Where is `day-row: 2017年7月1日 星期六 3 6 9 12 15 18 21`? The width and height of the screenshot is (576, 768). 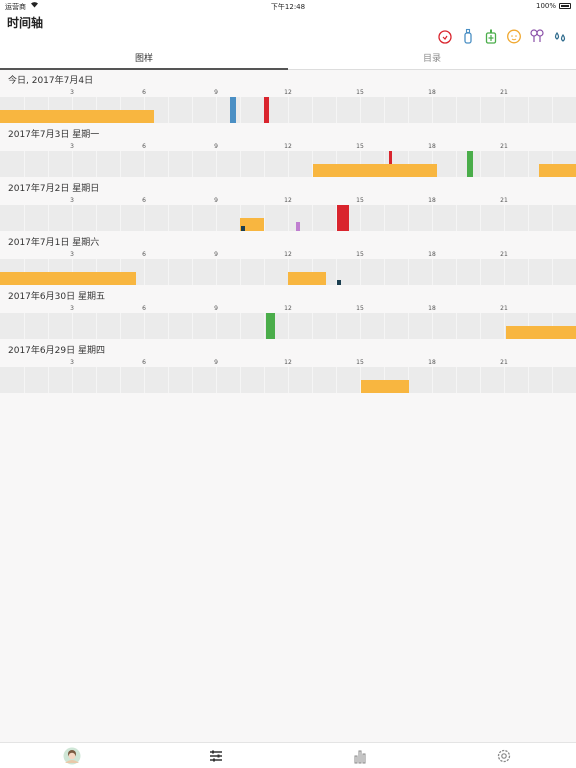 day-row: 2017年7月1日 星期六 3 6 9 12 15 18 21 is located at coordinates (288, 259).